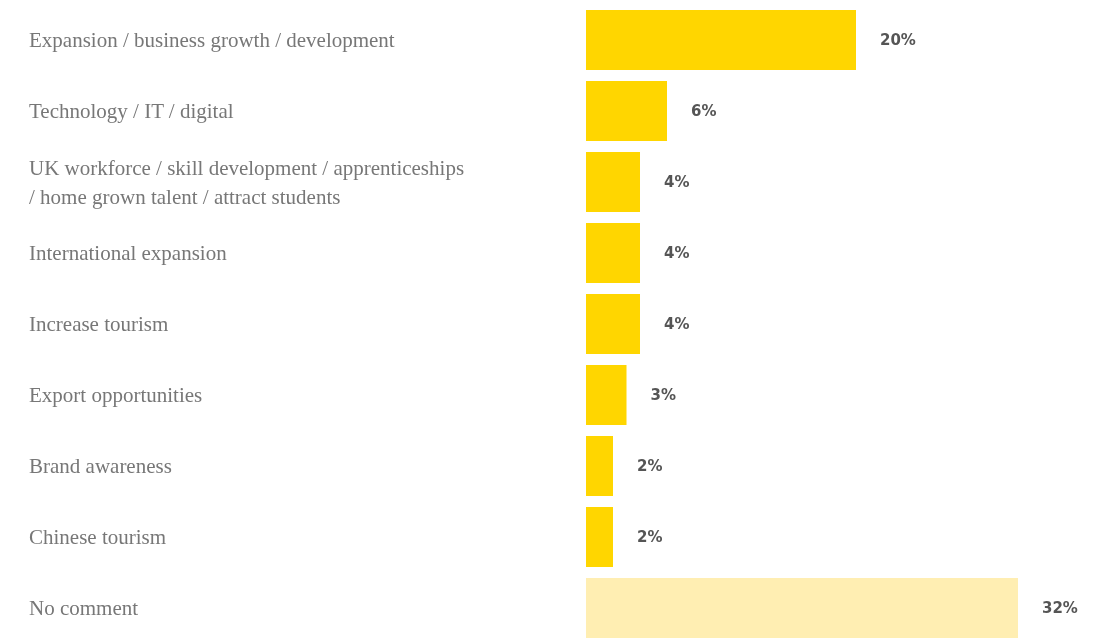  Describe the element at coordinates (128, 253) in the screenshot. I see `y-tick-label: International expansion` at that location.